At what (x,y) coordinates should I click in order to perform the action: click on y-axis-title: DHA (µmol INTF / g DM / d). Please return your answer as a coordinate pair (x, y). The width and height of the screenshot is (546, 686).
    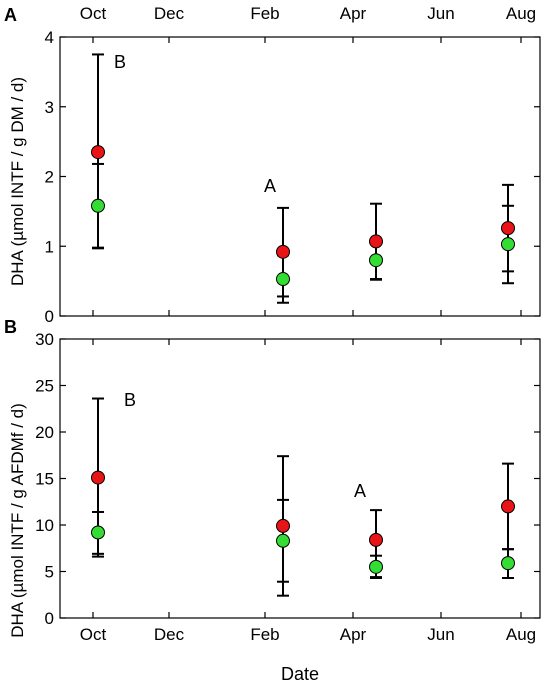
    Looking at the image, I should click on (17, 181).